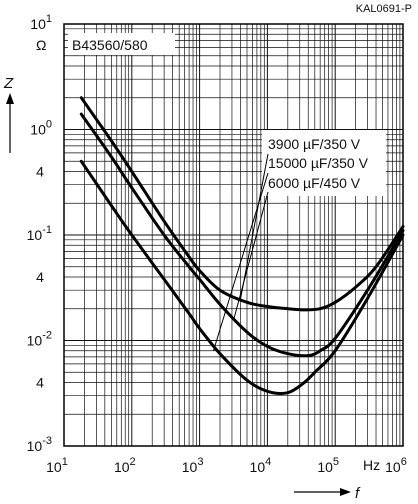 The height and width of the screenshot is (504, 418). I want to click on y-tick-label: 10⁻¹, so click(39, 233).